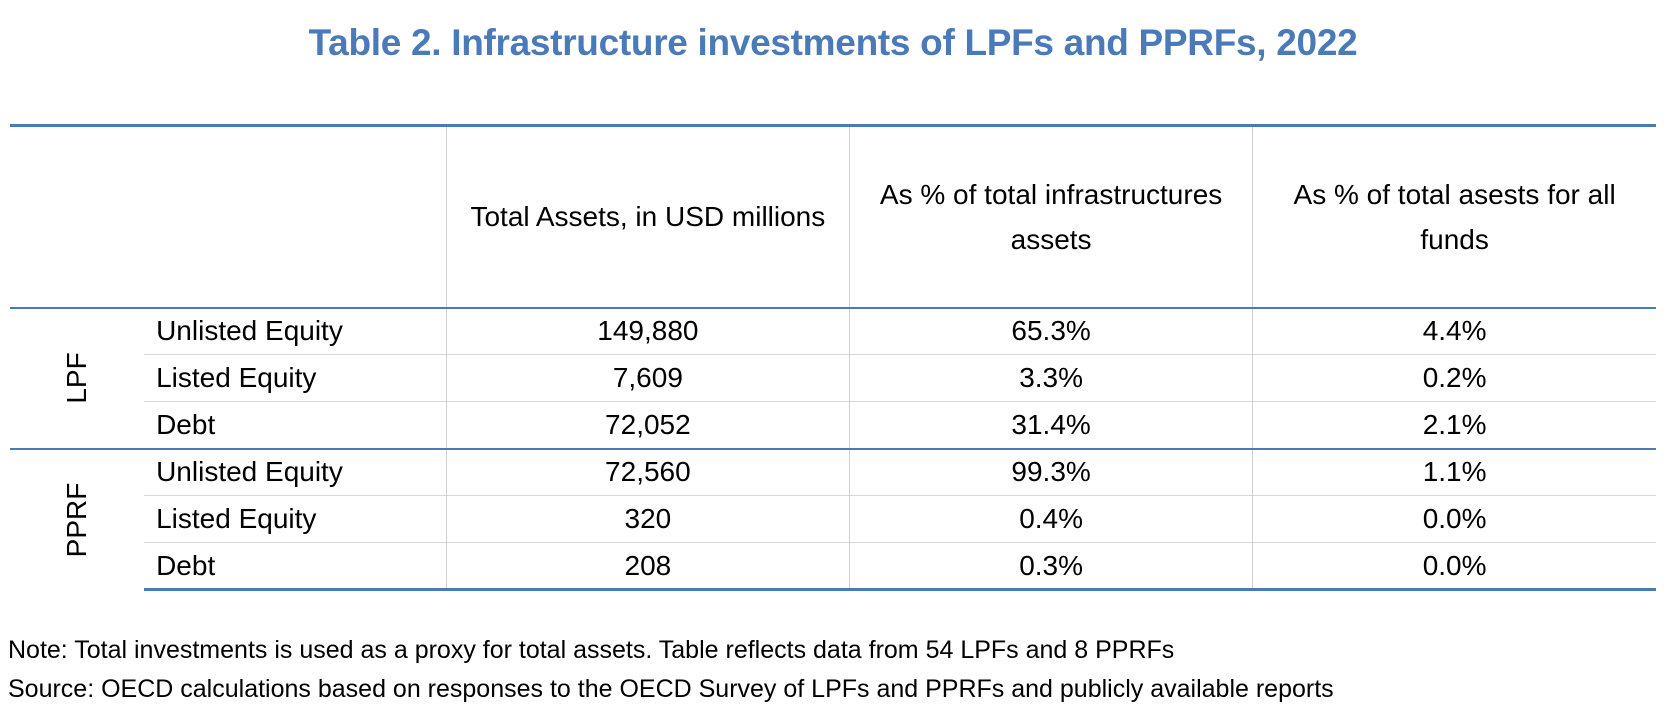 The width and height of the screenshot is (1666, 718). Describe the element at coordinates (647, 471) in the screenshot. I see `table-cell: 72,560` at that location.